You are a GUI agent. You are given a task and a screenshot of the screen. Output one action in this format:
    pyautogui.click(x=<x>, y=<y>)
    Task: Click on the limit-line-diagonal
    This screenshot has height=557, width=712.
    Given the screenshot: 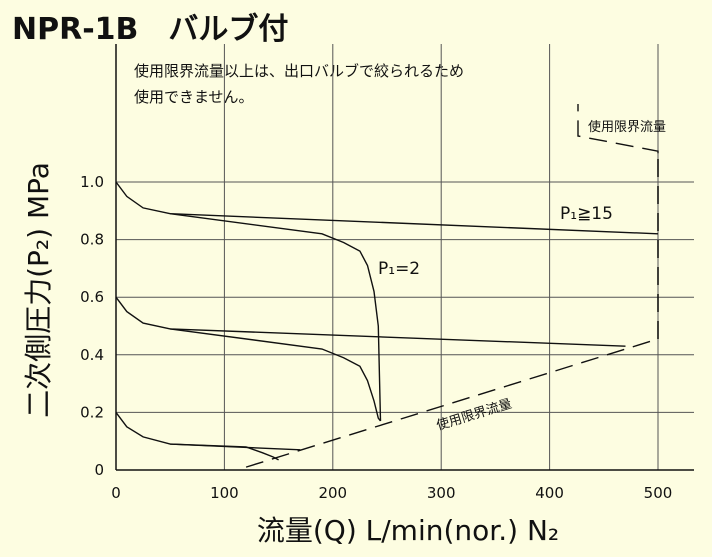 What is the action you would take?
    pyautogui.click(x=452, y=403)
    